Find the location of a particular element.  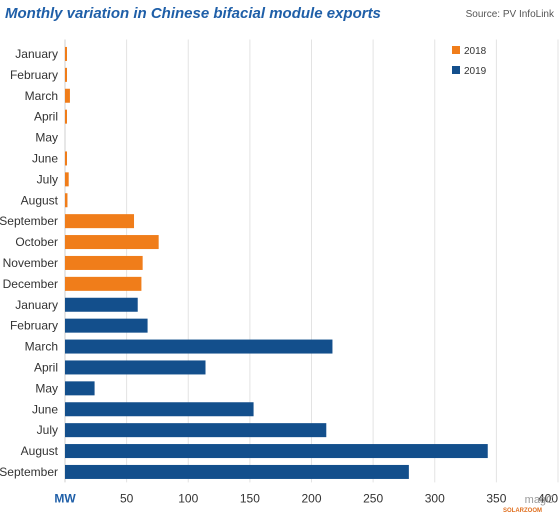

legend: 2018 2019 is located at coordinates (469, 61).